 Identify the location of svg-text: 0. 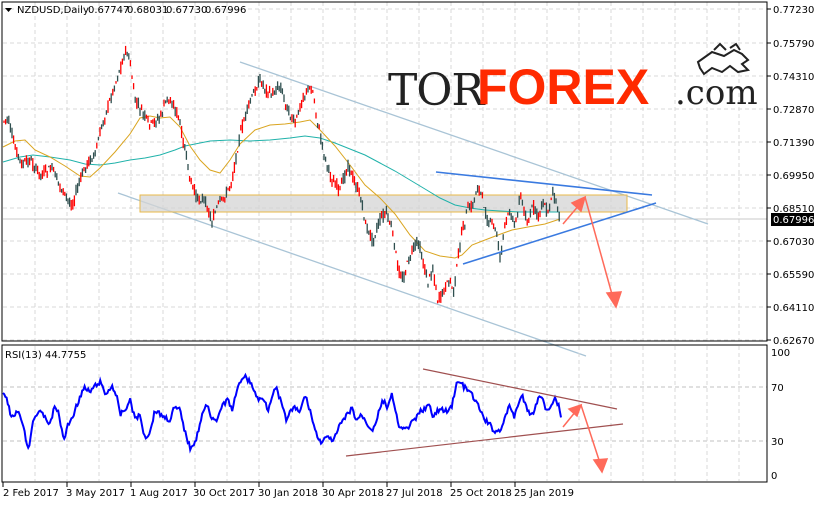
(774, 476).